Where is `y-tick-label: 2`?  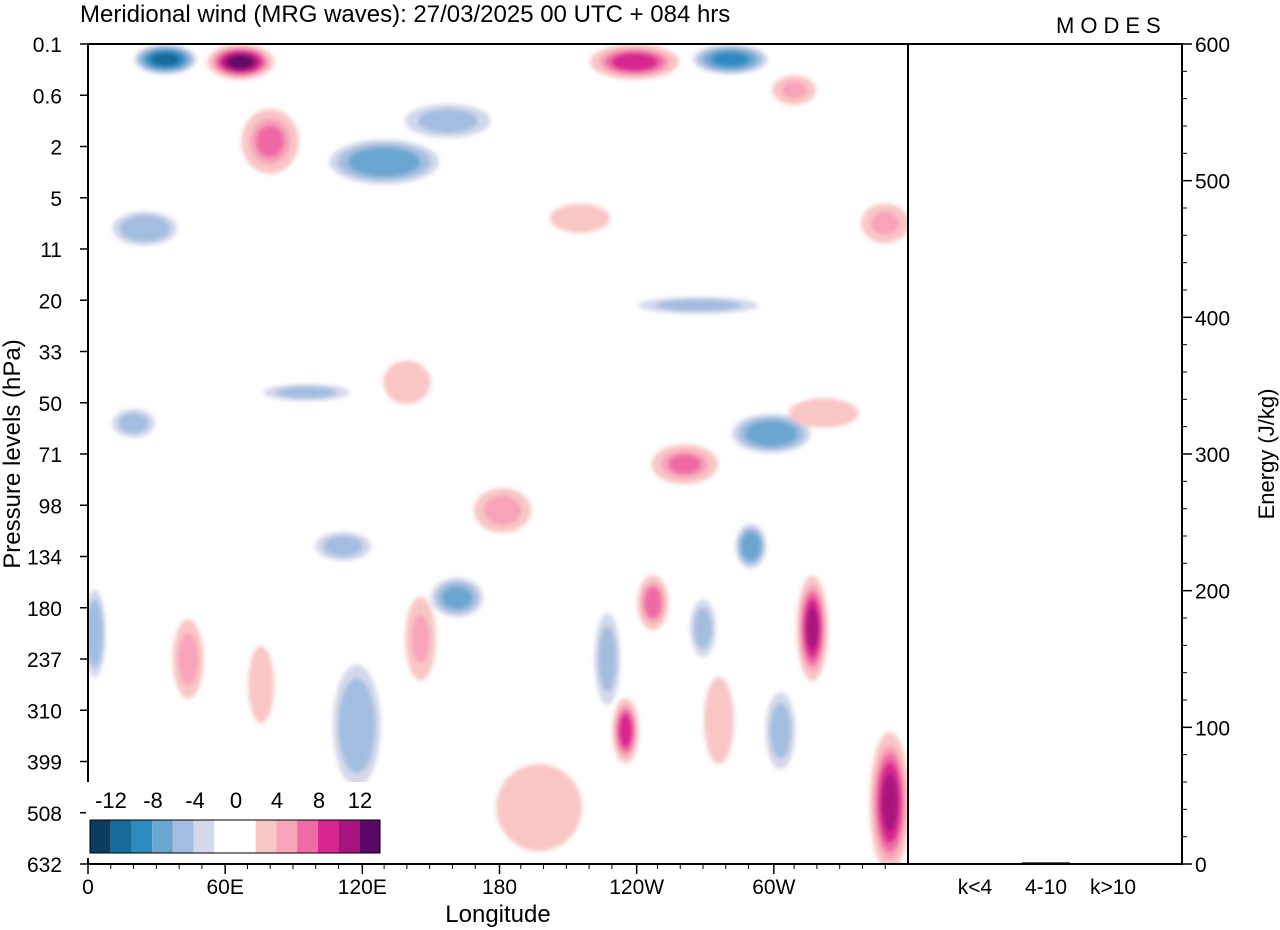 y-tick-label: 2 is located at coordinates (56, 148).